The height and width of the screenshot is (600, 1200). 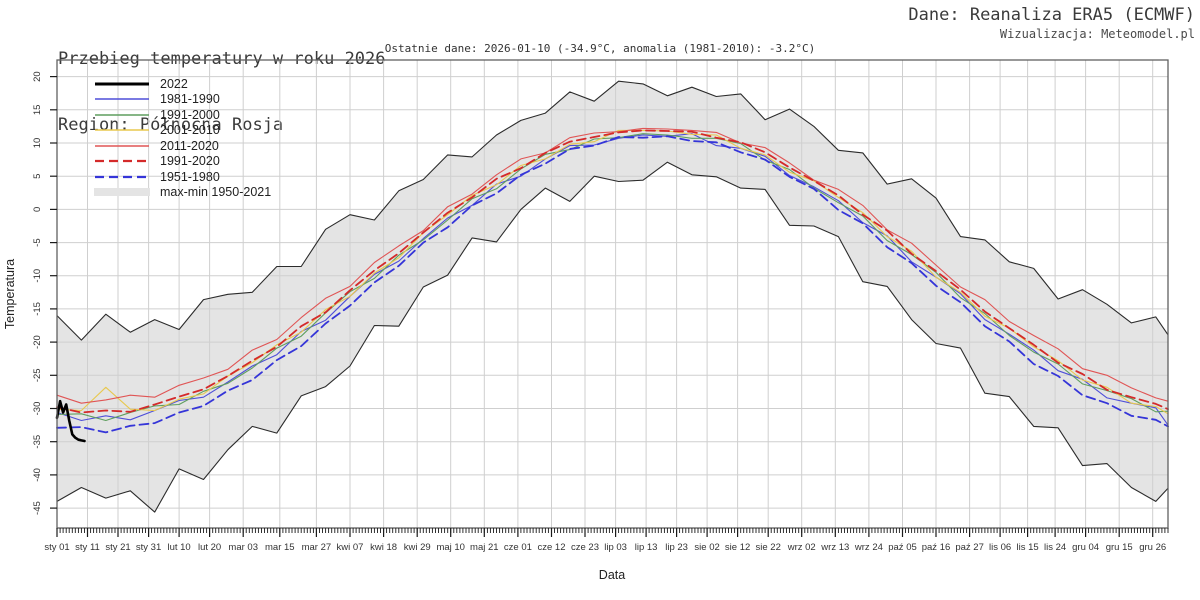 I want to click on x-tick-label: sie 12, so click(x=737, y=547).